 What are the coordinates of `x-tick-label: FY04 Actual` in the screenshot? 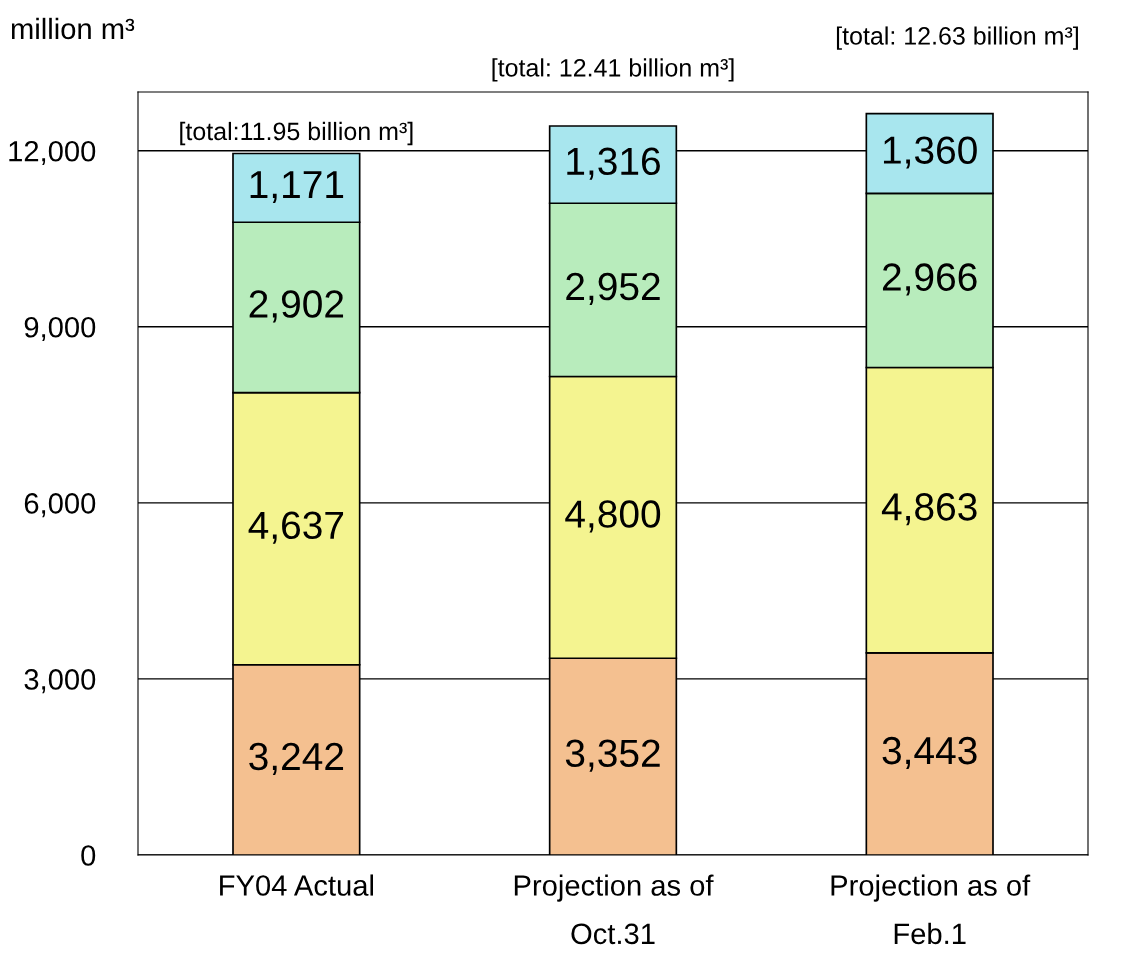 It's located at (297, 885).